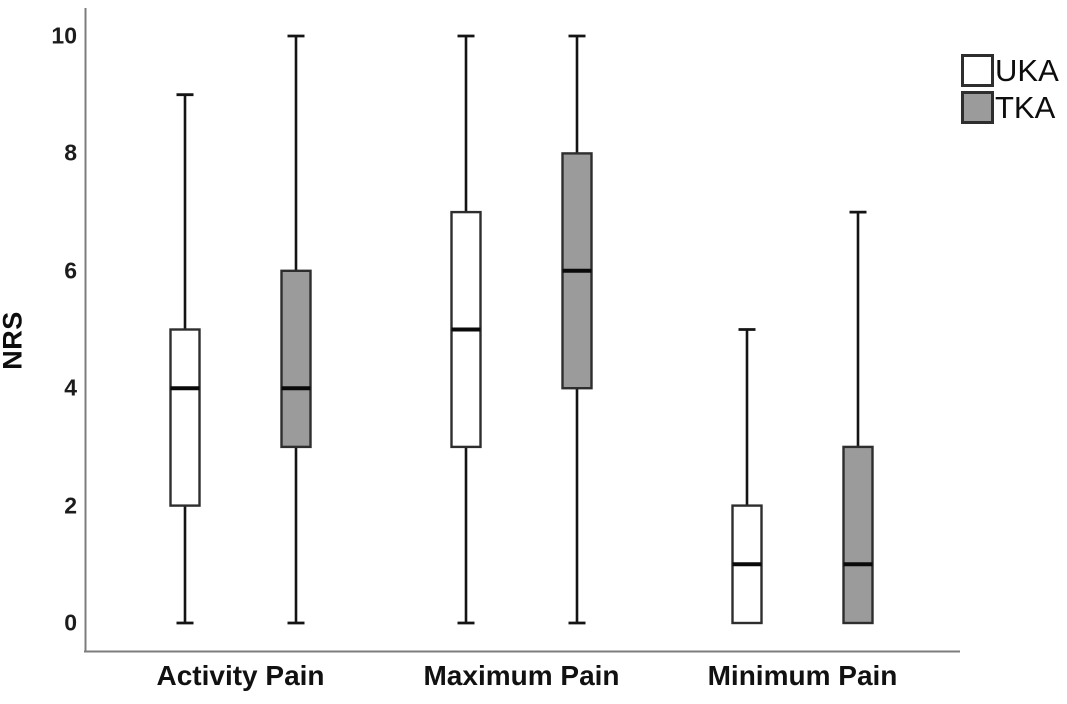 Image resolution: width=1067 pixels, height=704 pixels. Describe the element at coordinates (1025, 107) in the screenshot. I see `legend-label-tka: TKA` at that location.